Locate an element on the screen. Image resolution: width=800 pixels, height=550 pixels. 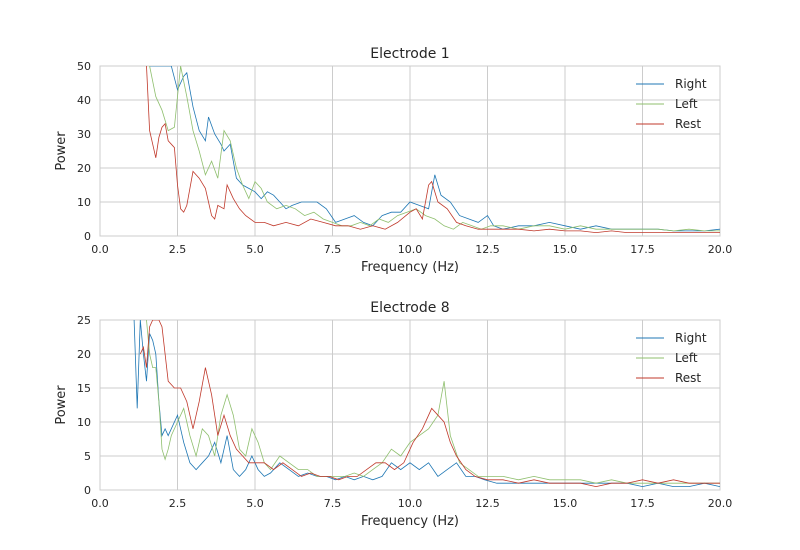
y-tick-label: 25 is located at coordinates (84, 320).